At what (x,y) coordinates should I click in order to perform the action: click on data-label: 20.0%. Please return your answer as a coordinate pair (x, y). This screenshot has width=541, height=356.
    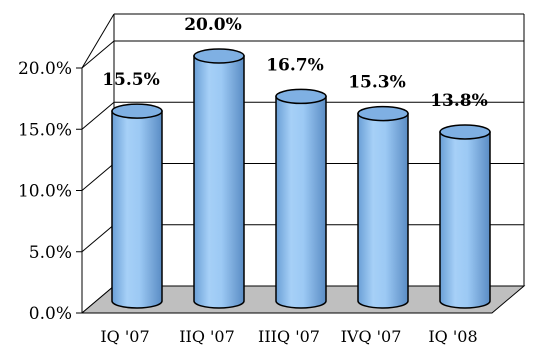
    Looking at the image, I should click on (213, 25).